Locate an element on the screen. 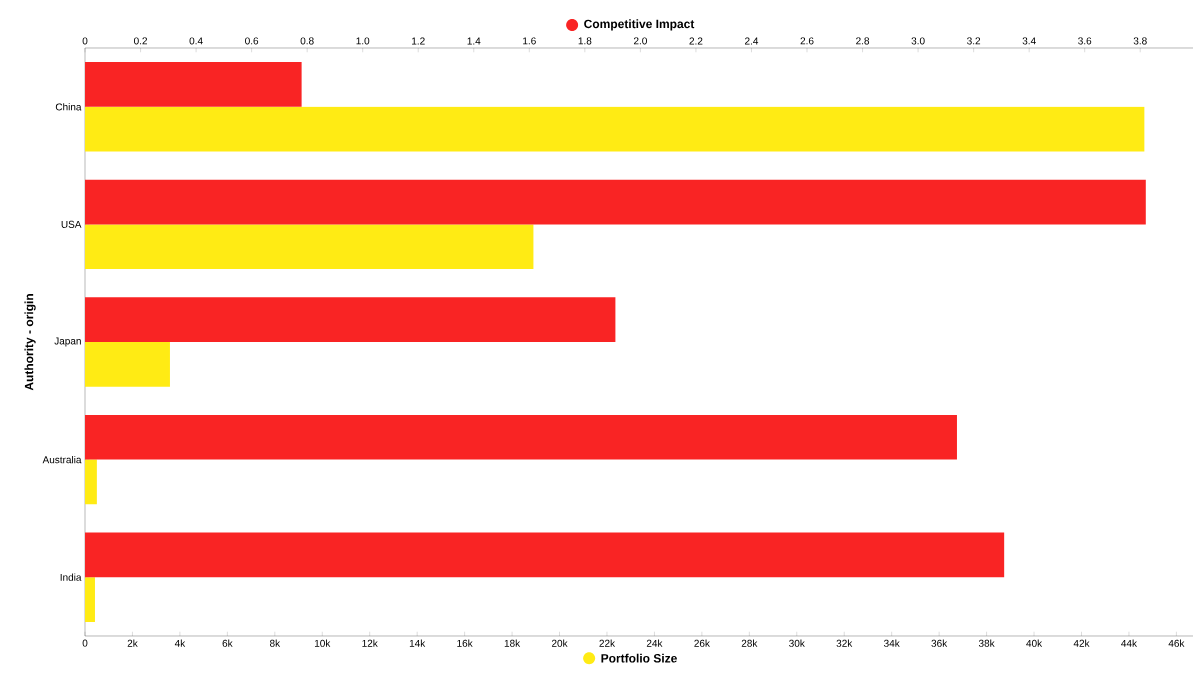 The height and width of the screenshot is (682, 1195). x-tick-label: 4k is located at coordinates (180, 643).